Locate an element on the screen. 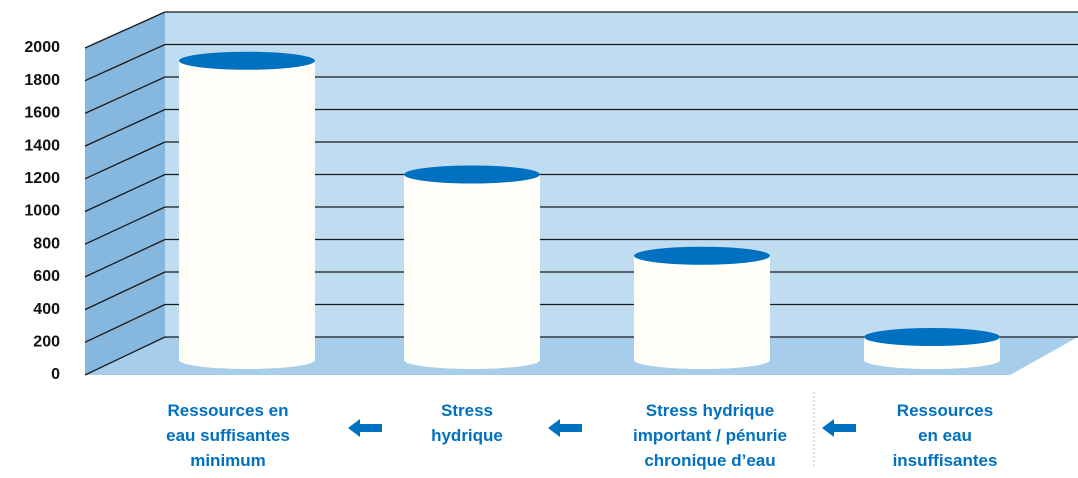  label-line: hydrique is located at coordinates (467, 435).